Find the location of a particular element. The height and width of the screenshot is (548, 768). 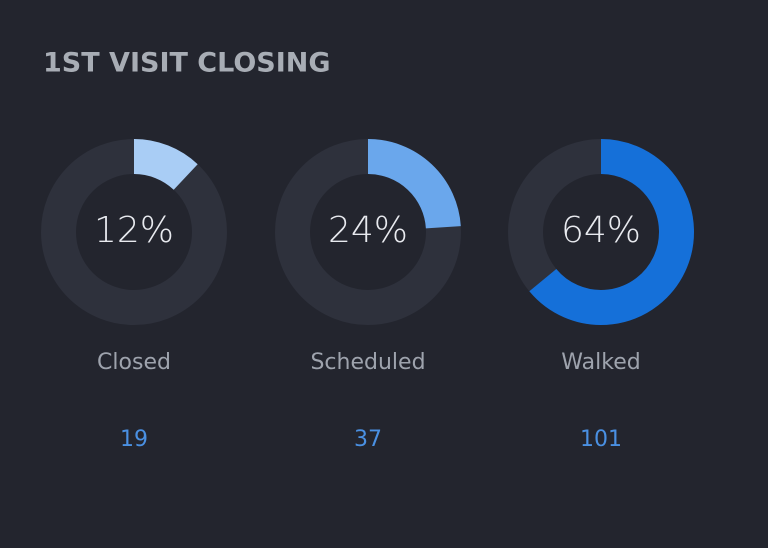

percent-label: 24% is located at coordinates (368, 230).